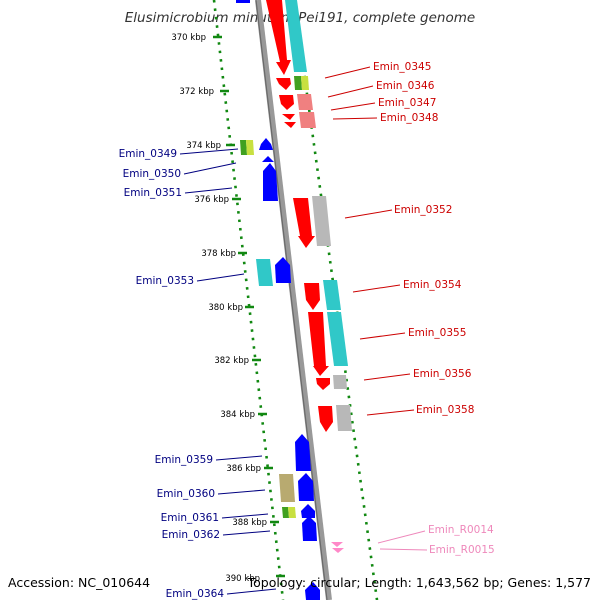  What do you see at coordinates (286, 102) in the screenshot?
I see `gene-0346-arrow` at bounding box center [286, 102].